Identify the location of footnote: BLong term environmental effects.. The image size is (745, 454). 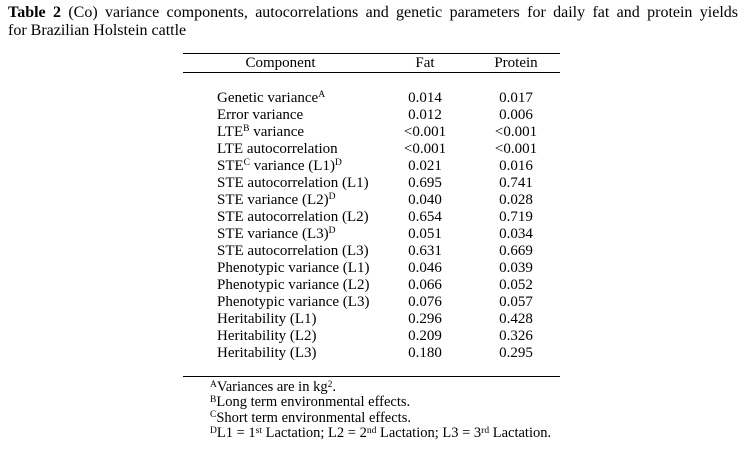
(380, 402).